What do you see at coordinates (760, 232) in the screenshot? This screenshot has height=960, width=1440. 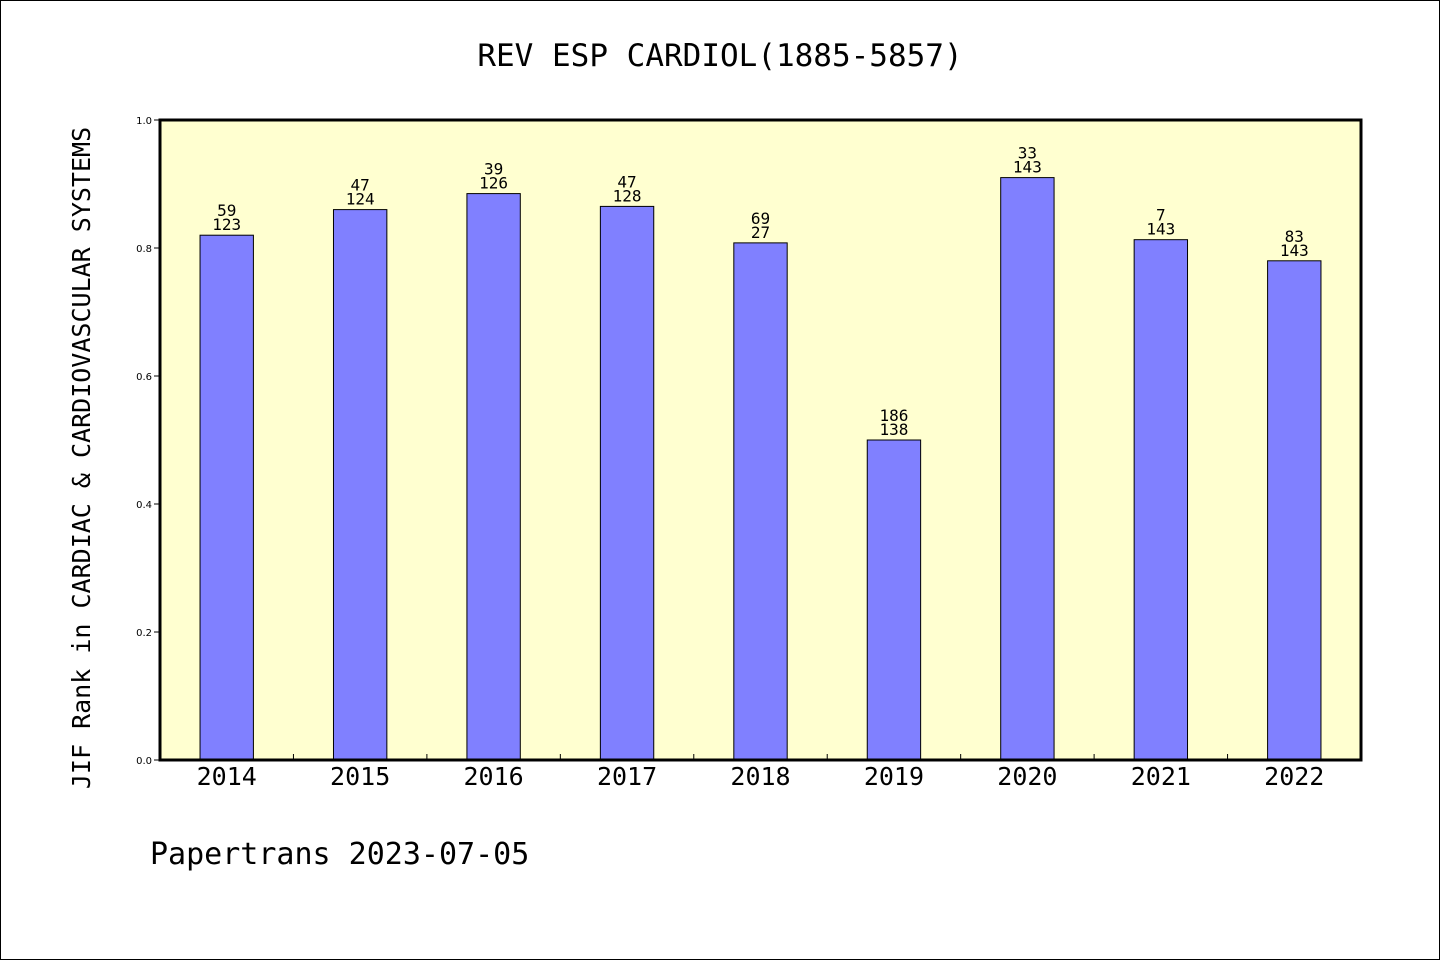 I see `bar-total-label: 27` at bounding box center [760, 232].